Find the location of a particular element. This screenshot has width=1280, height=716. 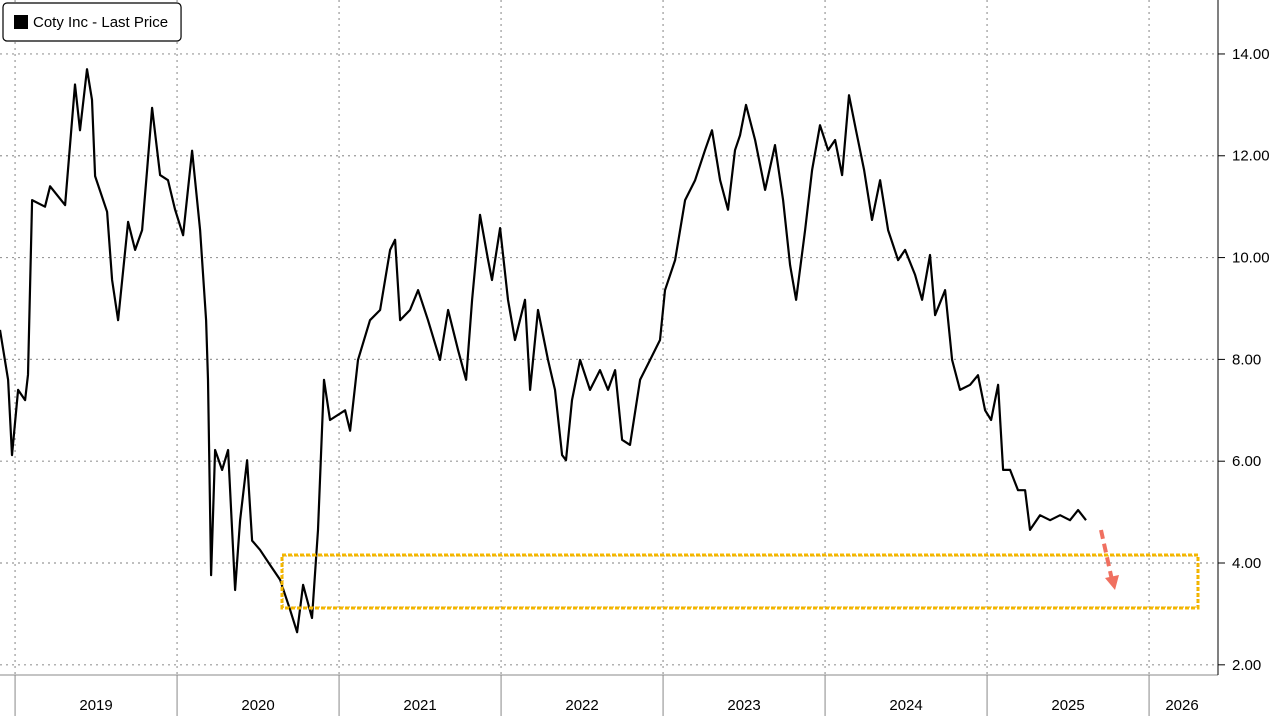

highlight-box-inner is located at coordinates (740, 581).